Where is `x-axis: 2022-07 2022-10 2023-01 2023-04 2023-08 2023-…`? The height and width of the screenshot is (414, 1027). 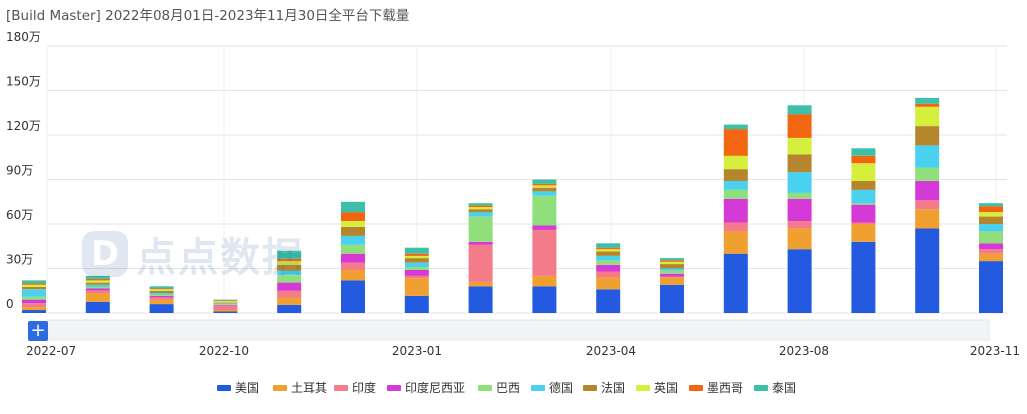
x-axis: 2022-07 2022-10 2023-01 2023-04 2023-08 2023-… is located at coordinates (523, 351).